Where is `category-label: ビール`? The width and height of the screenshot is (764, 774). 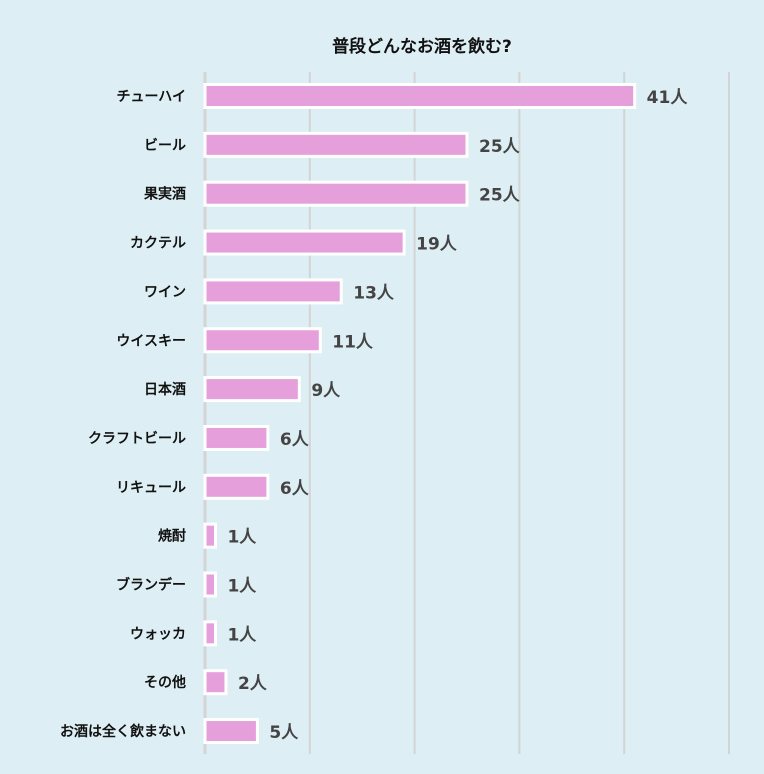
category-label: ビール is located at coordinates (165, 146).